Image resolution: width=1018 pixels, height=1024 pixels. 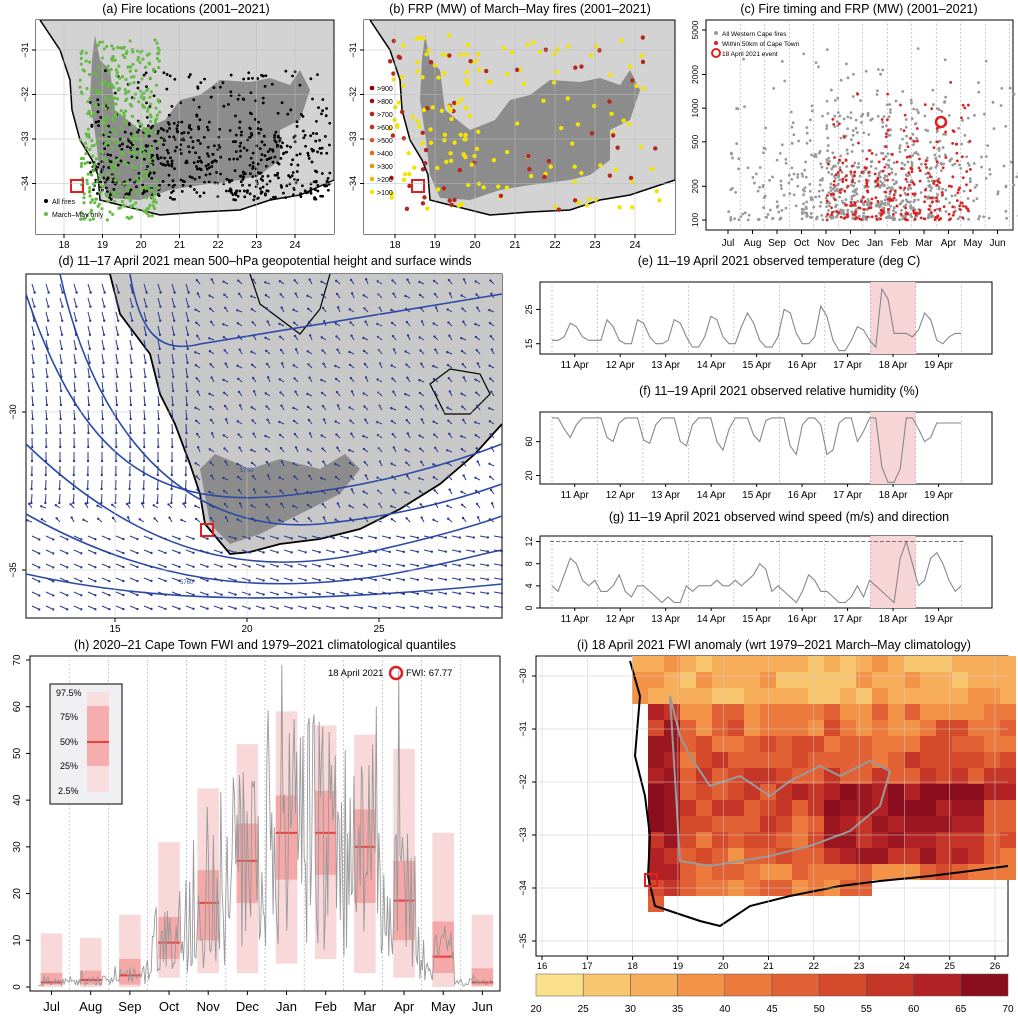 What do you see at coordinates (218, 245) in the screenshot?
I see `x-tick-label: 22` at bounding box center [218, 245].